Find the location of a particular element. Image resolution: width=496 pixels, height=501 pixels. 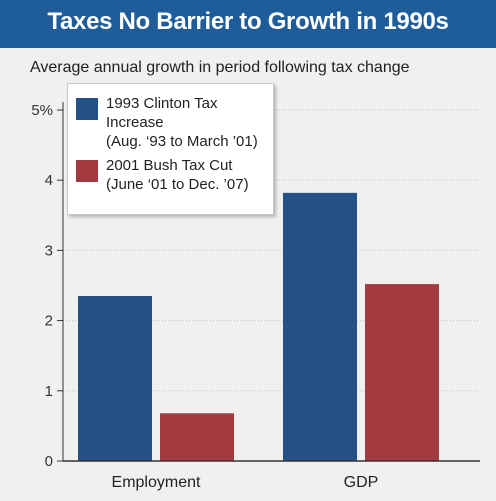

y-tick-label: 2 is located at coordinates (49, 321).